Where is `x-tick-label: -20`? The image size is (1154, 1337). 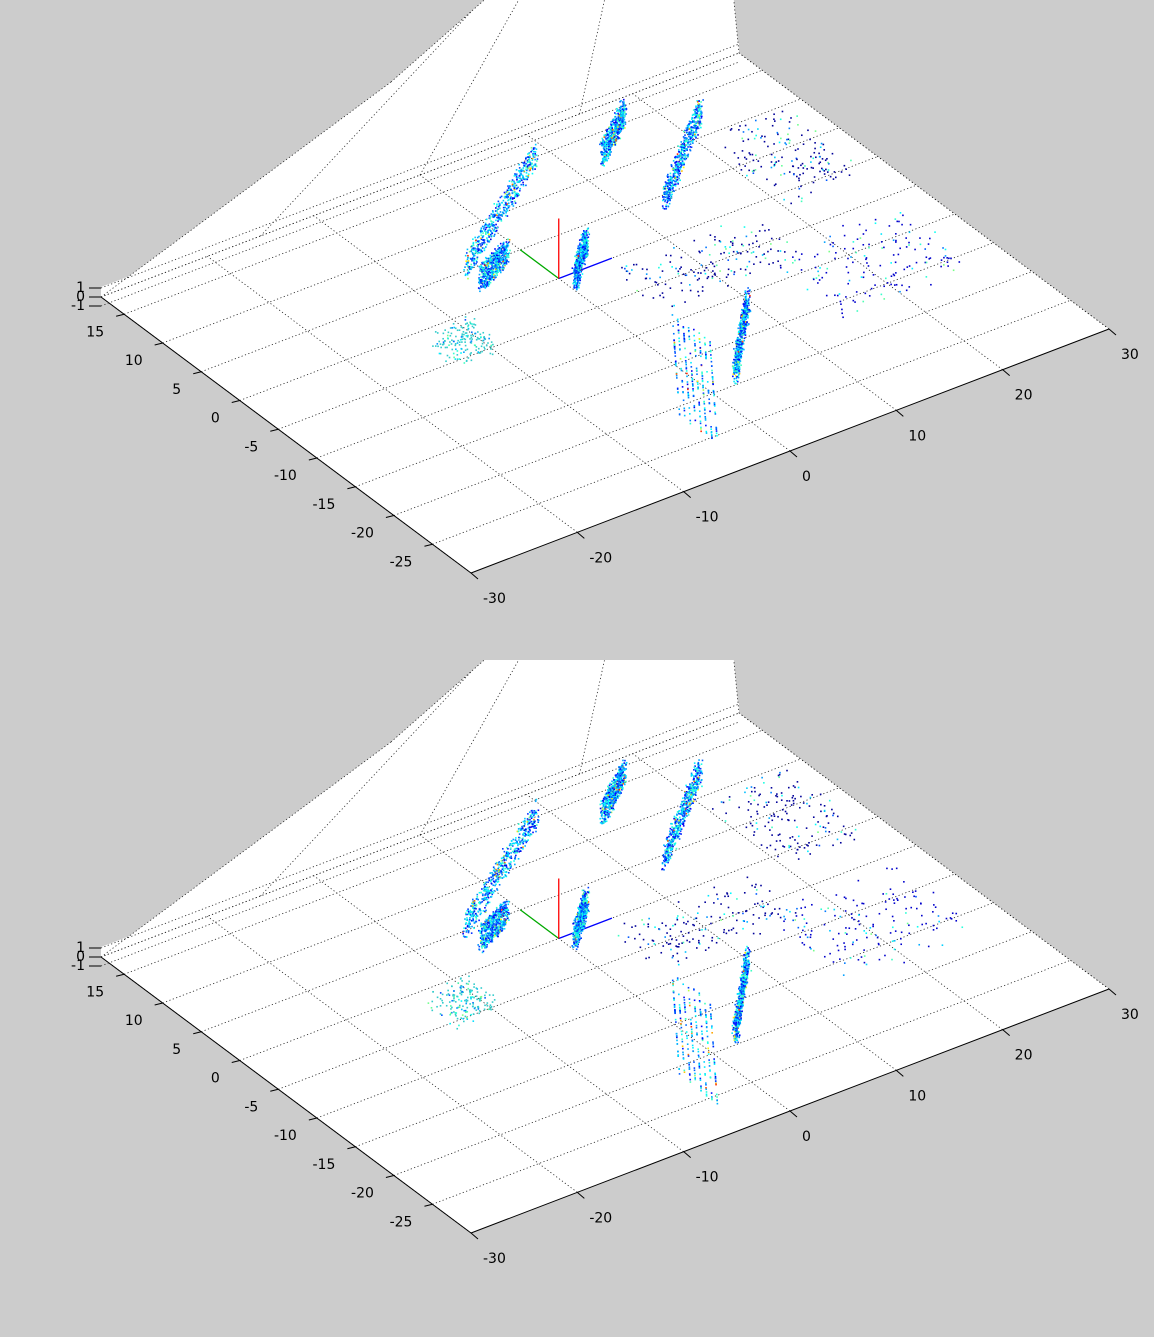 x-tick-label: -20 is located at coordinates (600, 558).